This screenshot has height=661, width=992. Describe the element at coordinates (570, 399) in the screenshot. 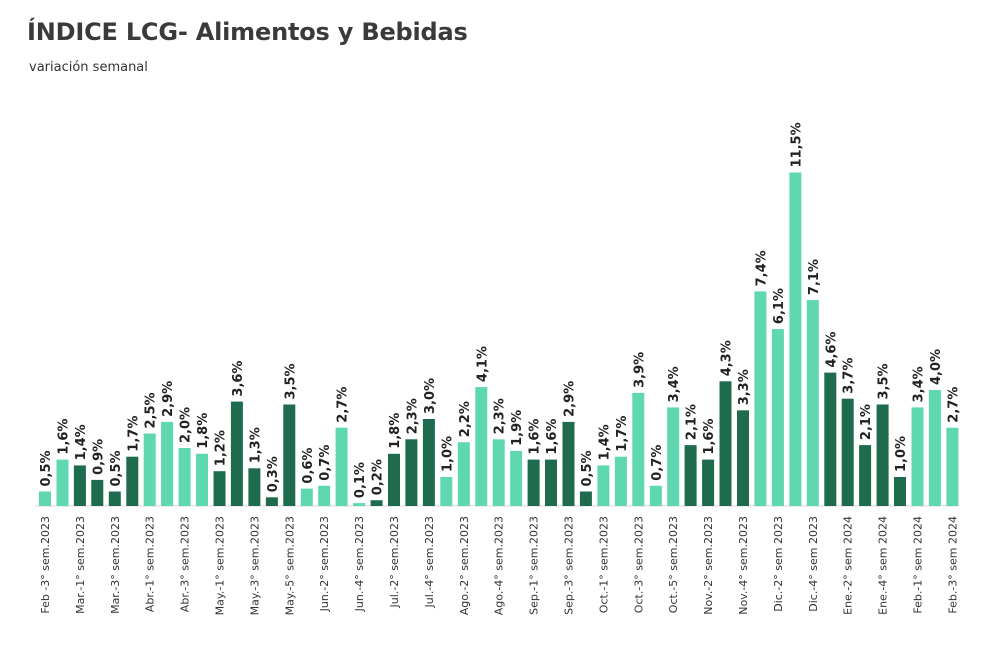

I see `value-label-30: 2,9%` at that location.